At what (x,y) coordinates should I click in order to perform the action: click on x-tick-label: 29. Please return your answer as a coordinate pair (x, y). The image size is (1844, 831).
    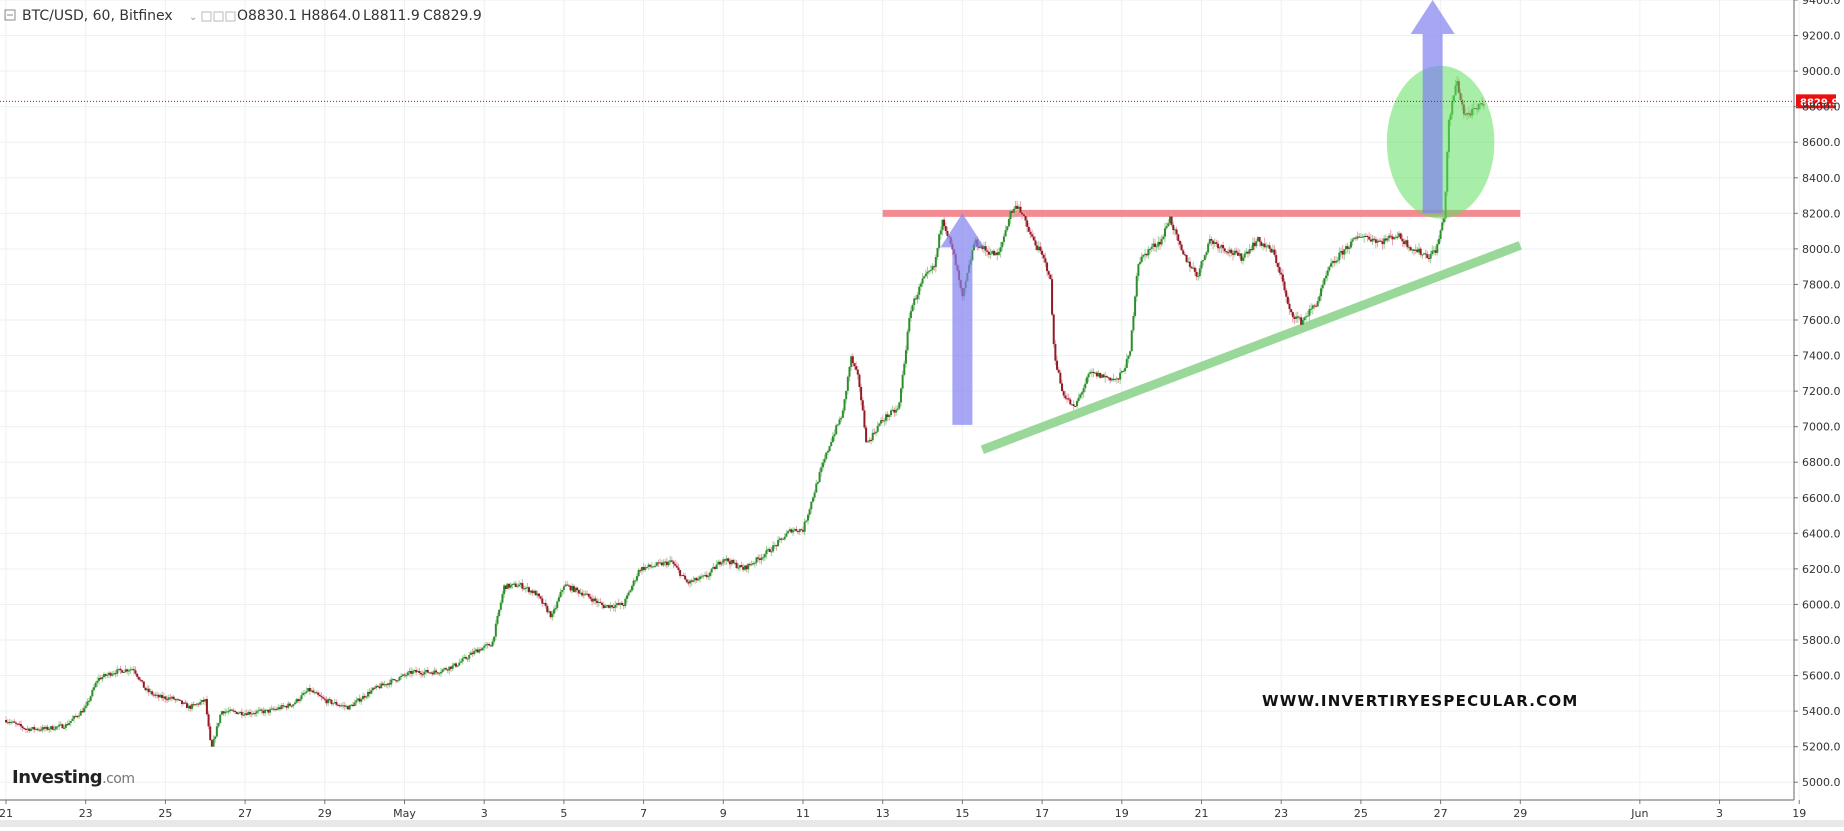
    Looking at the image, I should click on (325, 813).